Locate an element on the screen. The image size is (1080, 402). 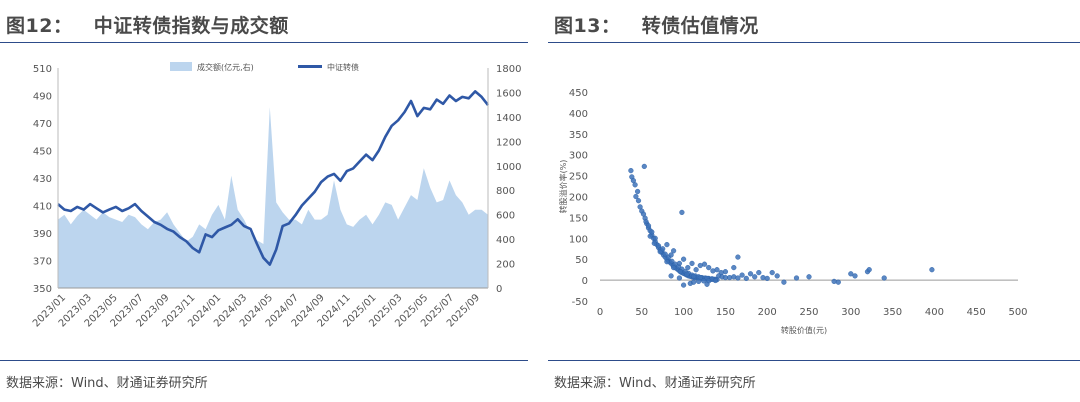
y-right-tick-label: 1400 is located at coordinates (508, 118).